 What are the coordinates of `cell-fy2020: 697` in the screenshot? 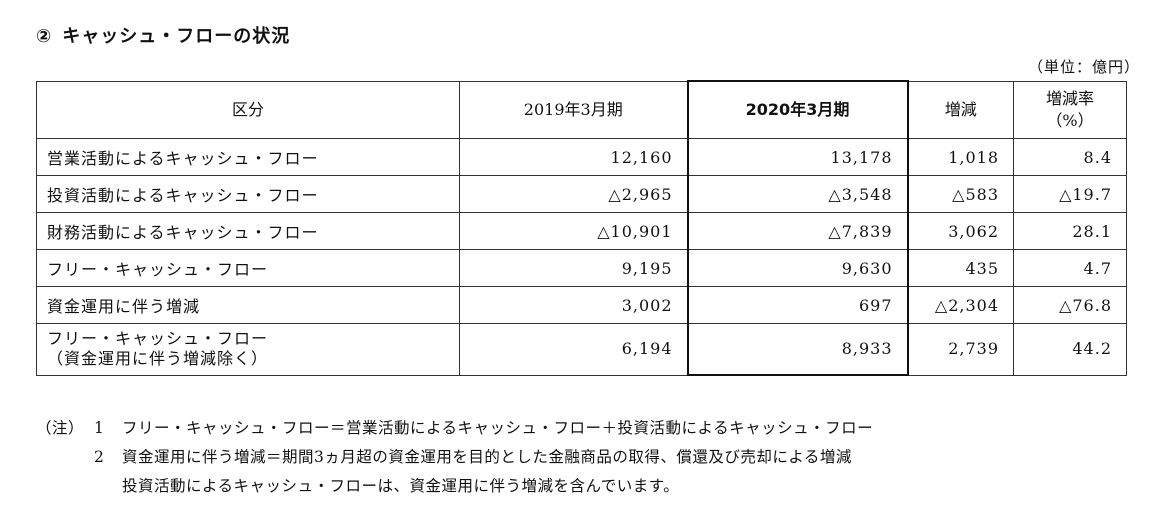 It's located at (797, 305).